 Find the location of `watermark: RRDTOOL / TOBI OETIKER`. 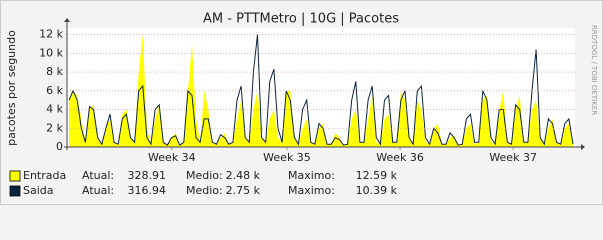

watermark: RRDTOOL / TOBI OETIKER is located at coordinates (594, 70).